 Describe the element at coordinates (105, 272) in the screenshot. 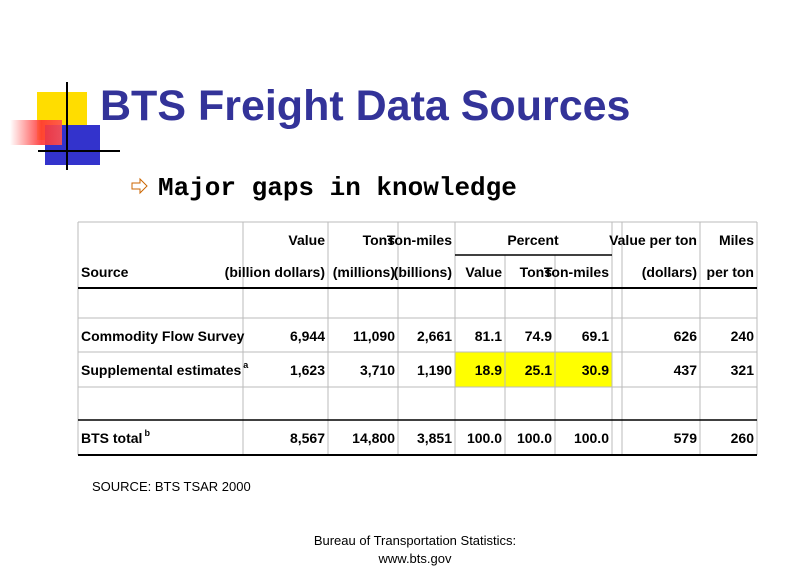

I see `column-header: Source` at that location.